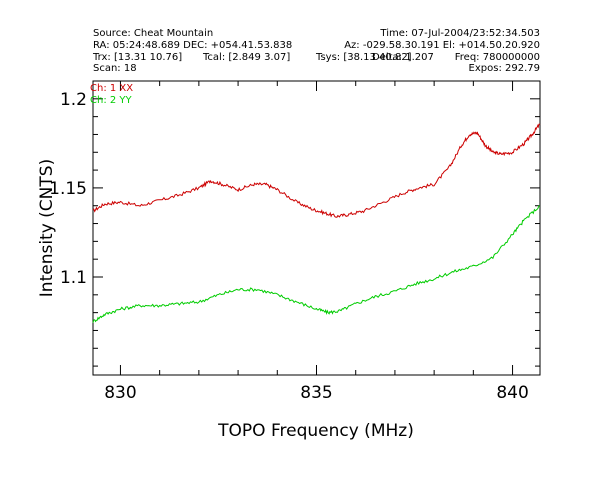  I want to click on x-tick-label: 830, so click(120, 393).